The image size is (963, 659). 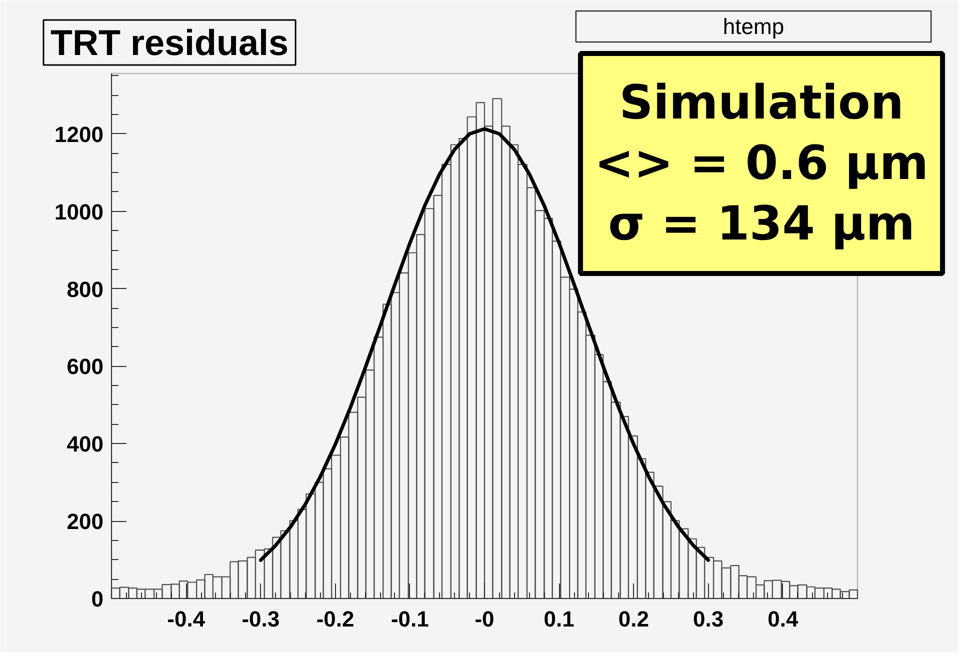 I want to click on x-tick-label: -0.1, so click(x=409, y=619).